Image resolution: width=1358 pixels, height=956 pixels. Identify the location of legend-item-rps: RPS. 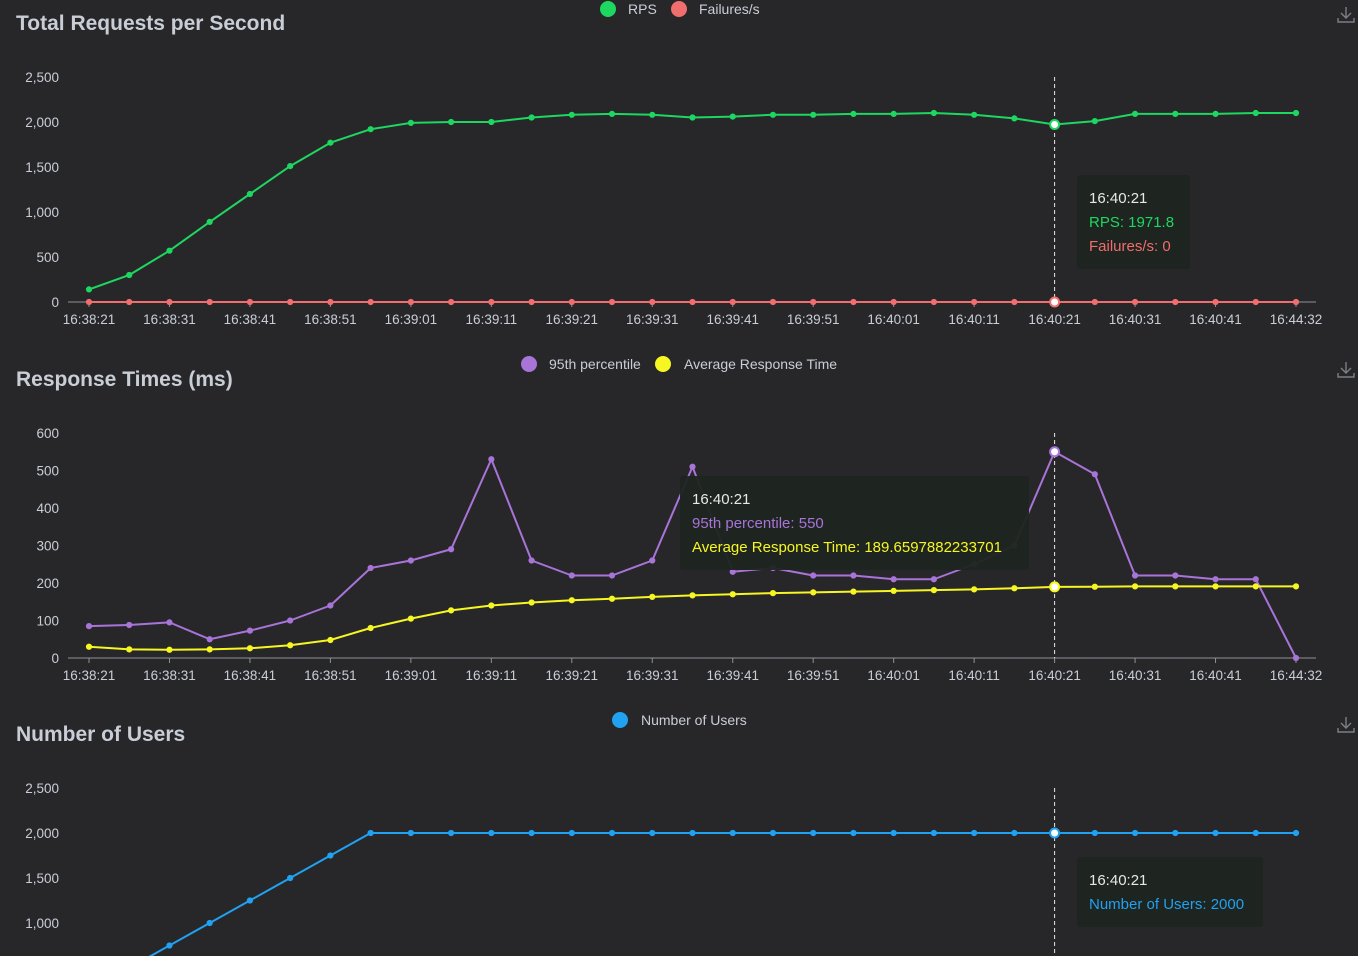
(628, 9).